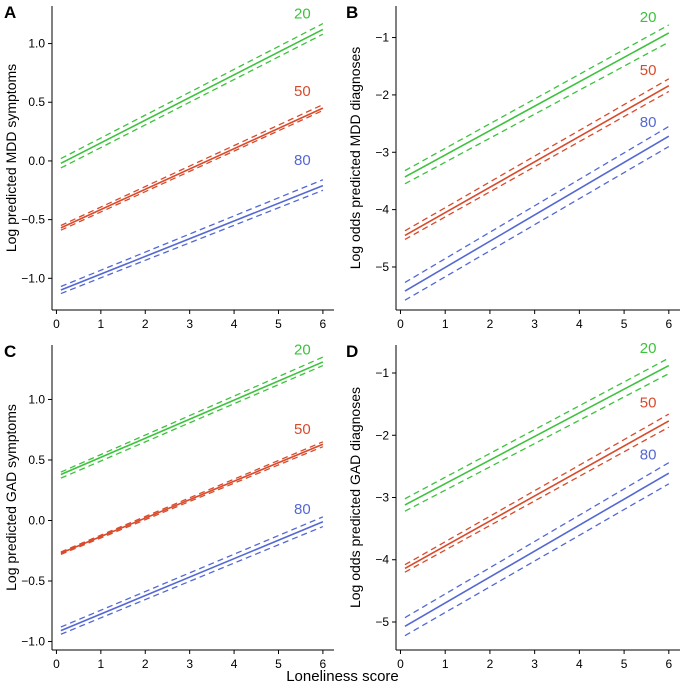  Describe the element at coordinates (382, 498) in the screenshot. I see `y-tick-label: −3` at that location.